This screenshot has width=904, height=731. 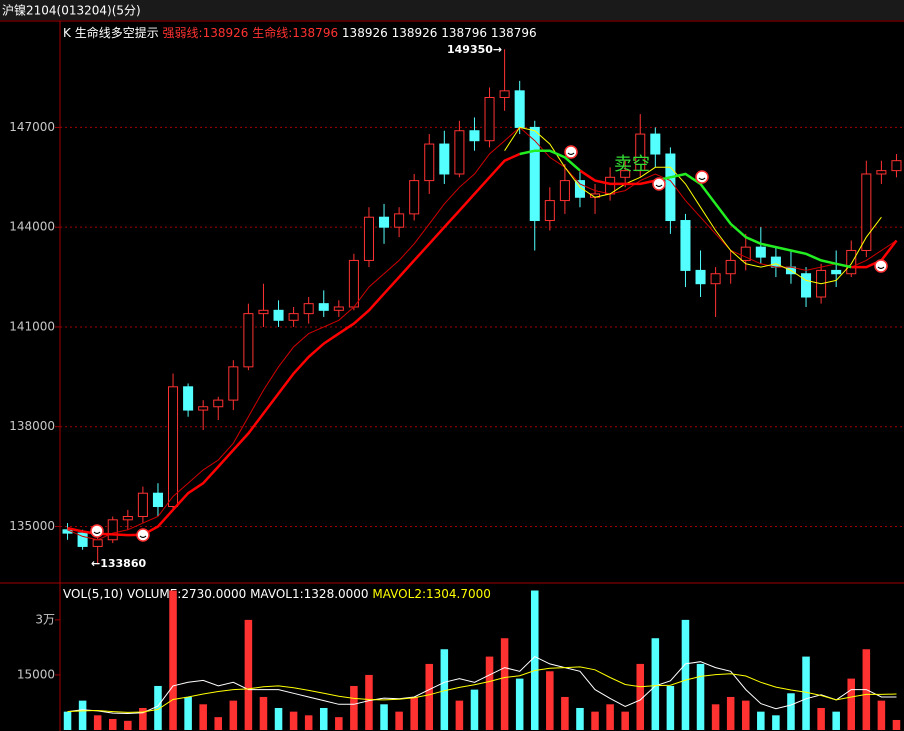 What do you see at coordinates (474, 49) in the screenshot?
I see `annotation: 149350→` at bounding box center [474, 49].